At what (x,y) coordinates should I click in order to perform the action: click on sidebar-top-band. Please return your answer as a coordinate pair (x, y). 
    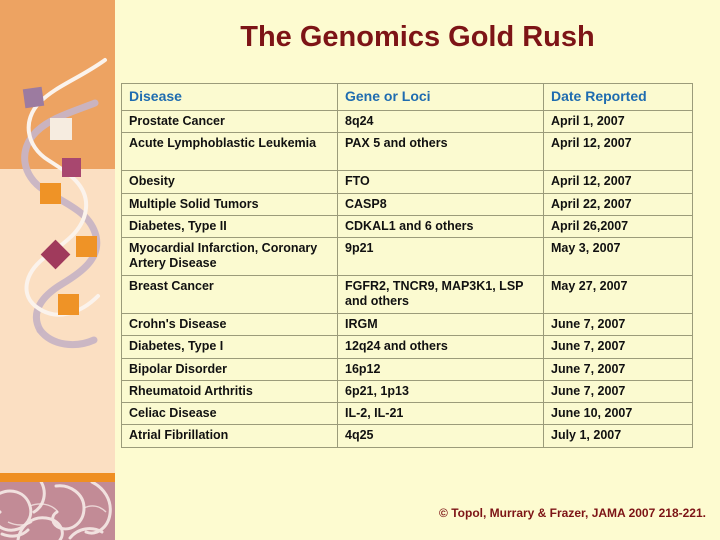
    Looking at the image, I should click on (57, 84).